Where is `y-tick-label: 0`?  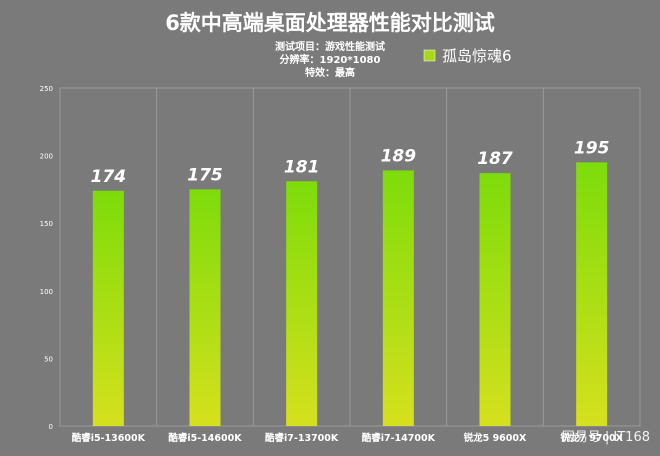 y-tick-label: 0 is located at coordinates (51, 427).